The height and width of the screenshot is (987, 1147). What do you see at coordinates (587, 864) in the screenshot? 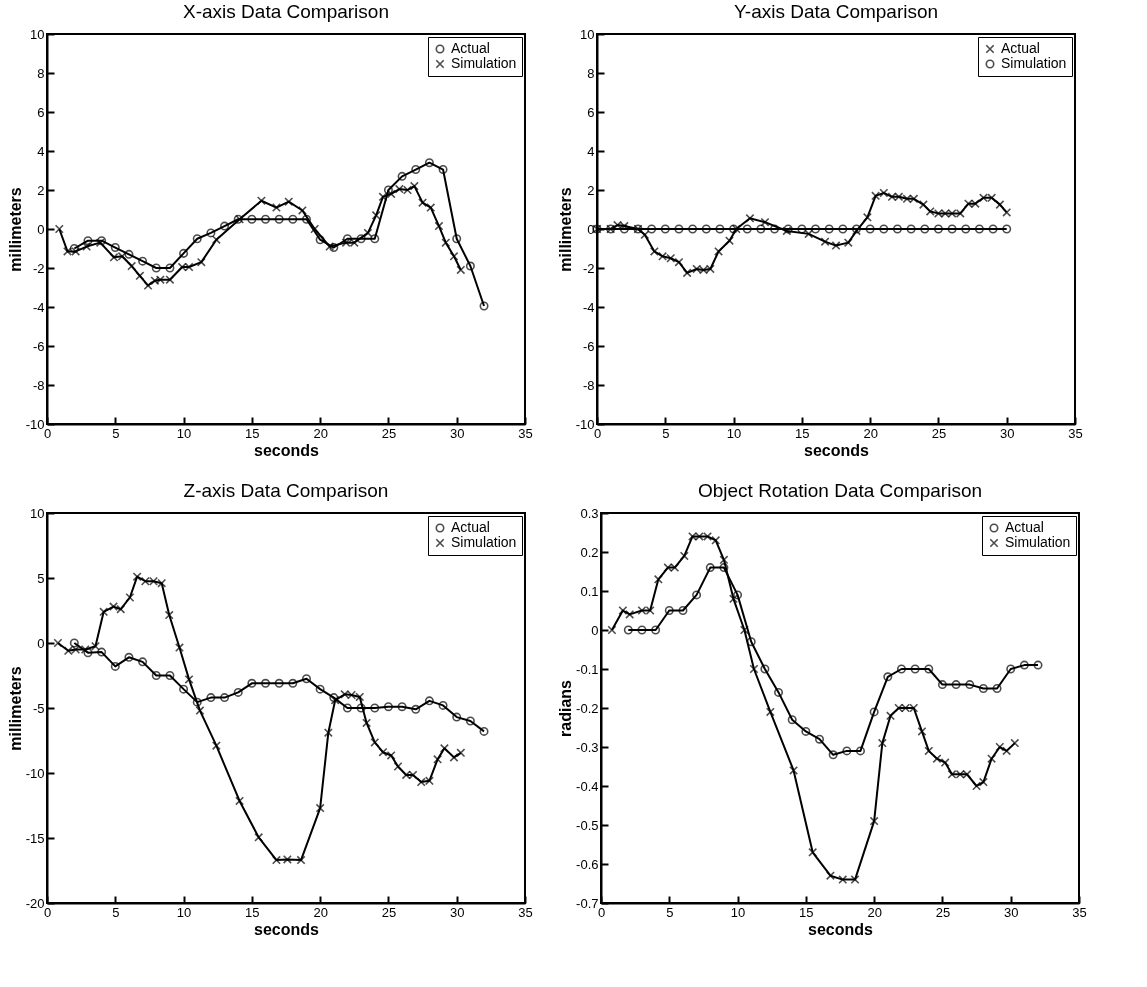
I see `y-tick-label: -0.6` at bounding box center [587, 864].